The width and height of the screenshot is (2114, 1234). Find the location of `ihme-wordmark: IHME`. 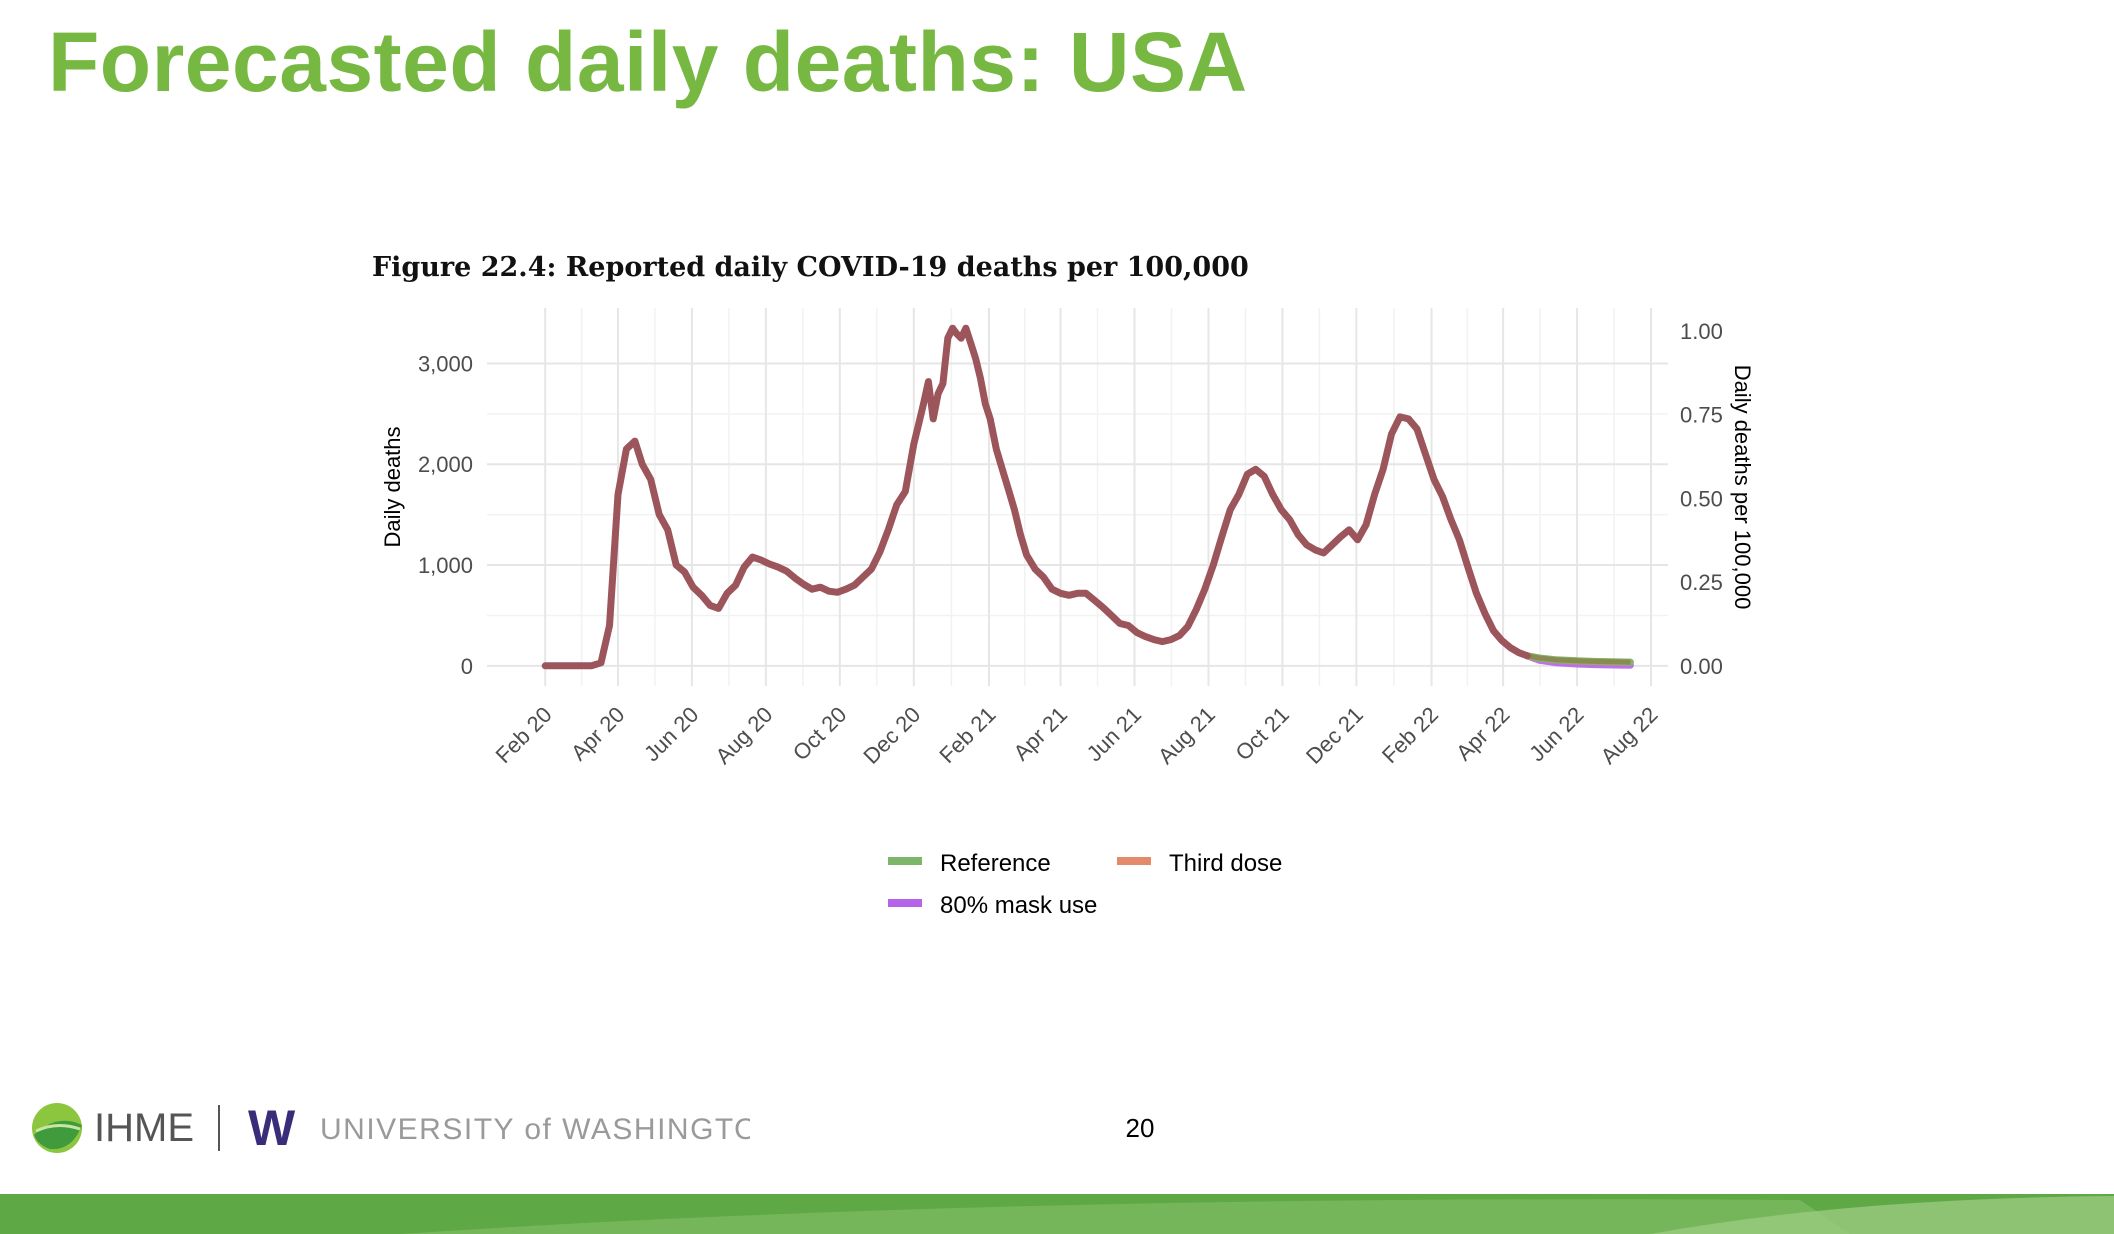

ihme-wordmark: IHME is located at coordinates (144, 1128).